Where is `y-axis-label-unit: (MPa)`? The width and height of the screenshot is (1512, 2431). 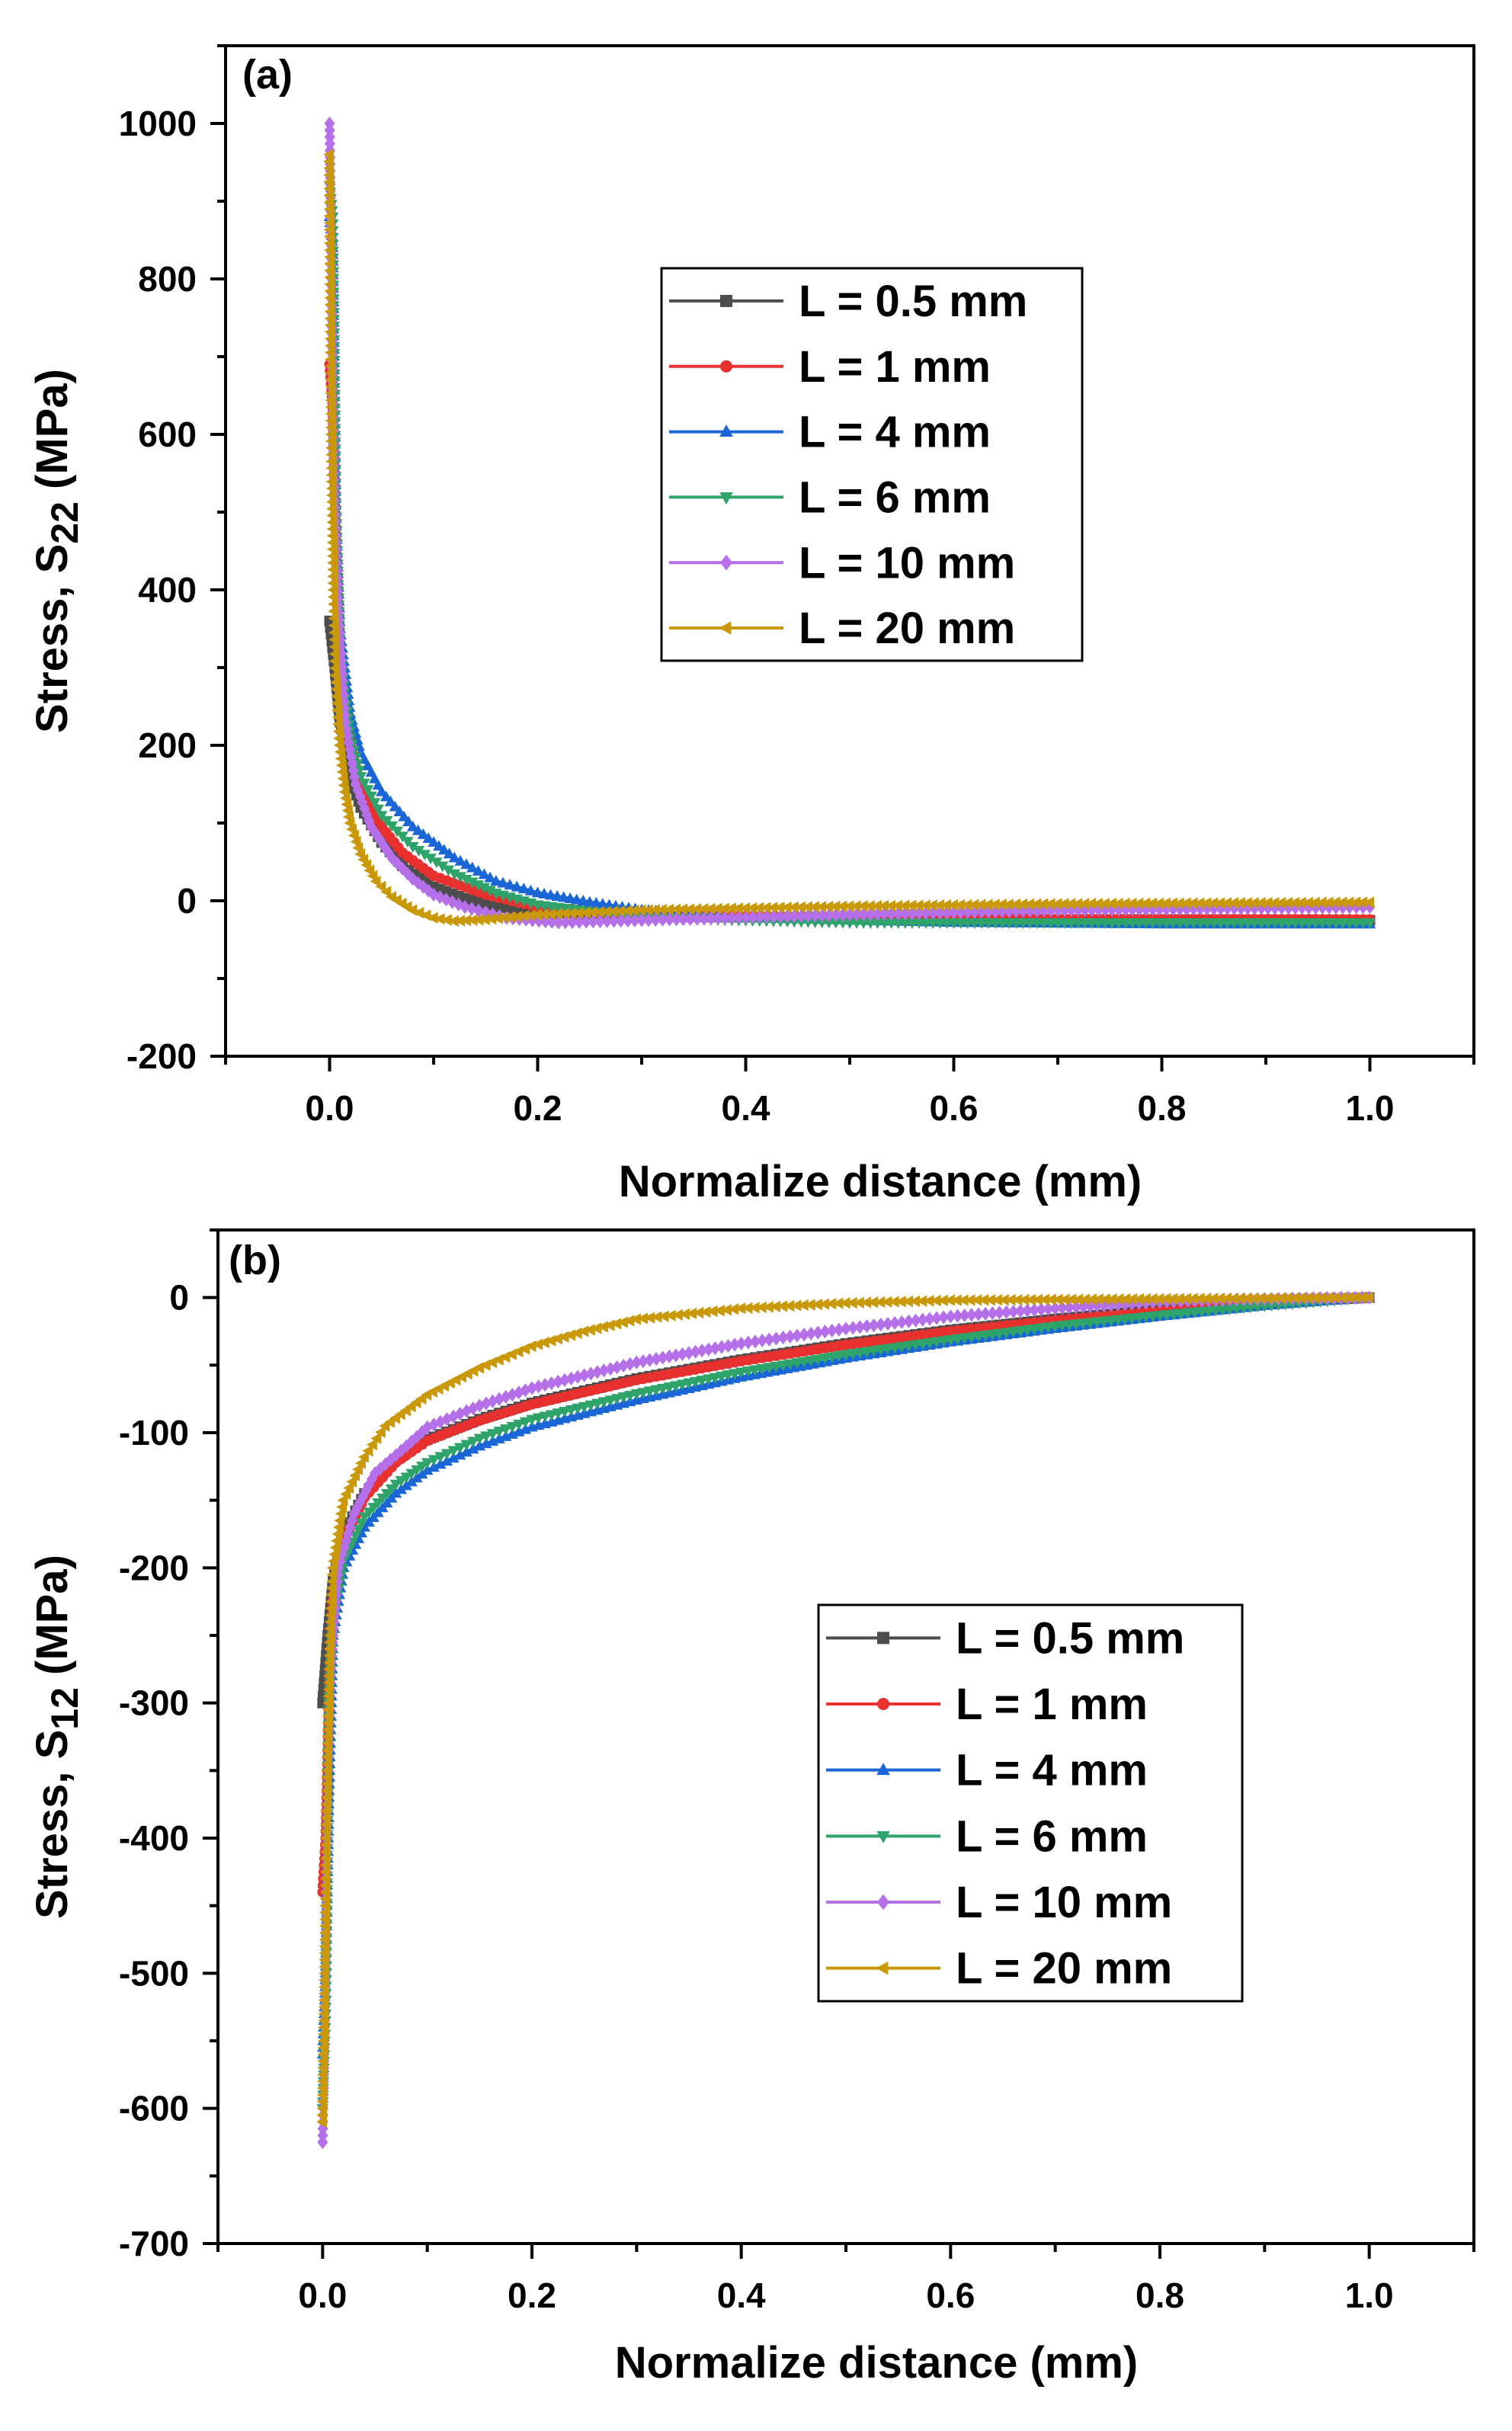
y-axis-label-unit: (MPa) is located at coordinates (52, 435).